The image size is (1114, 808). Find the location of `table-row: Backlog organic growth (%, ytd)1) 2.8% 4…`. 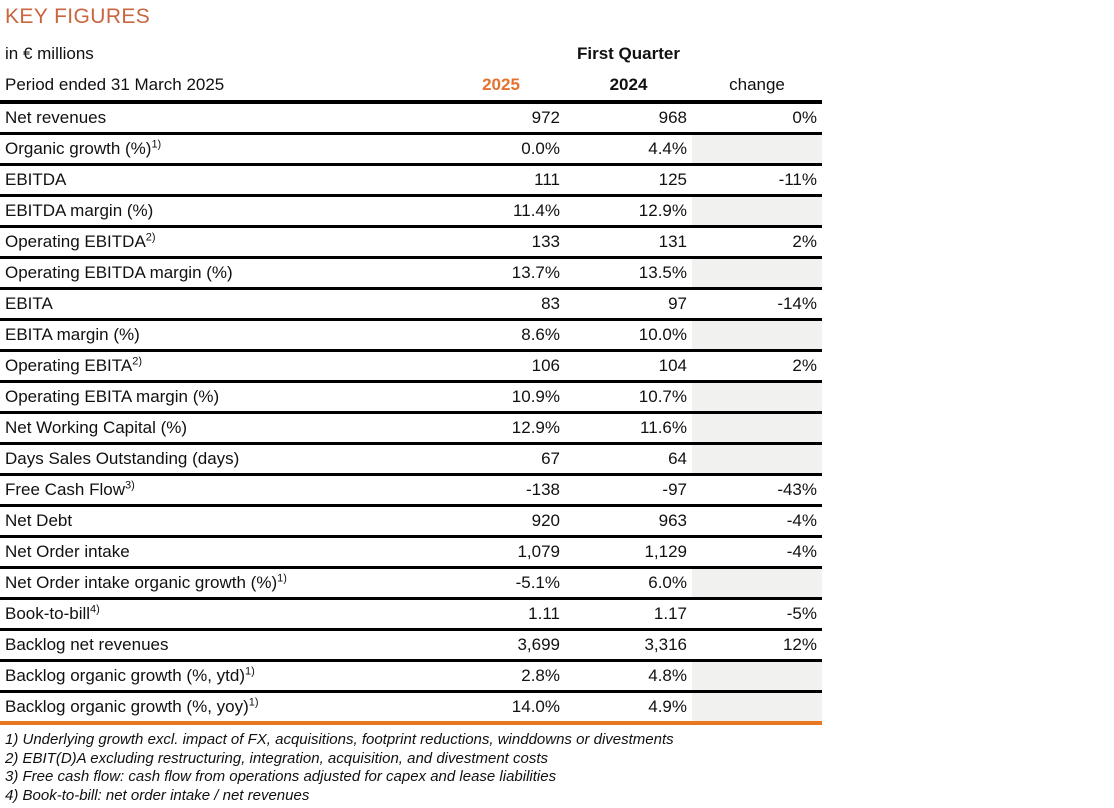

table-row: Backlog organic growth (%, ytd)1) 2.8% 4… is located at coordinates (411, 676).